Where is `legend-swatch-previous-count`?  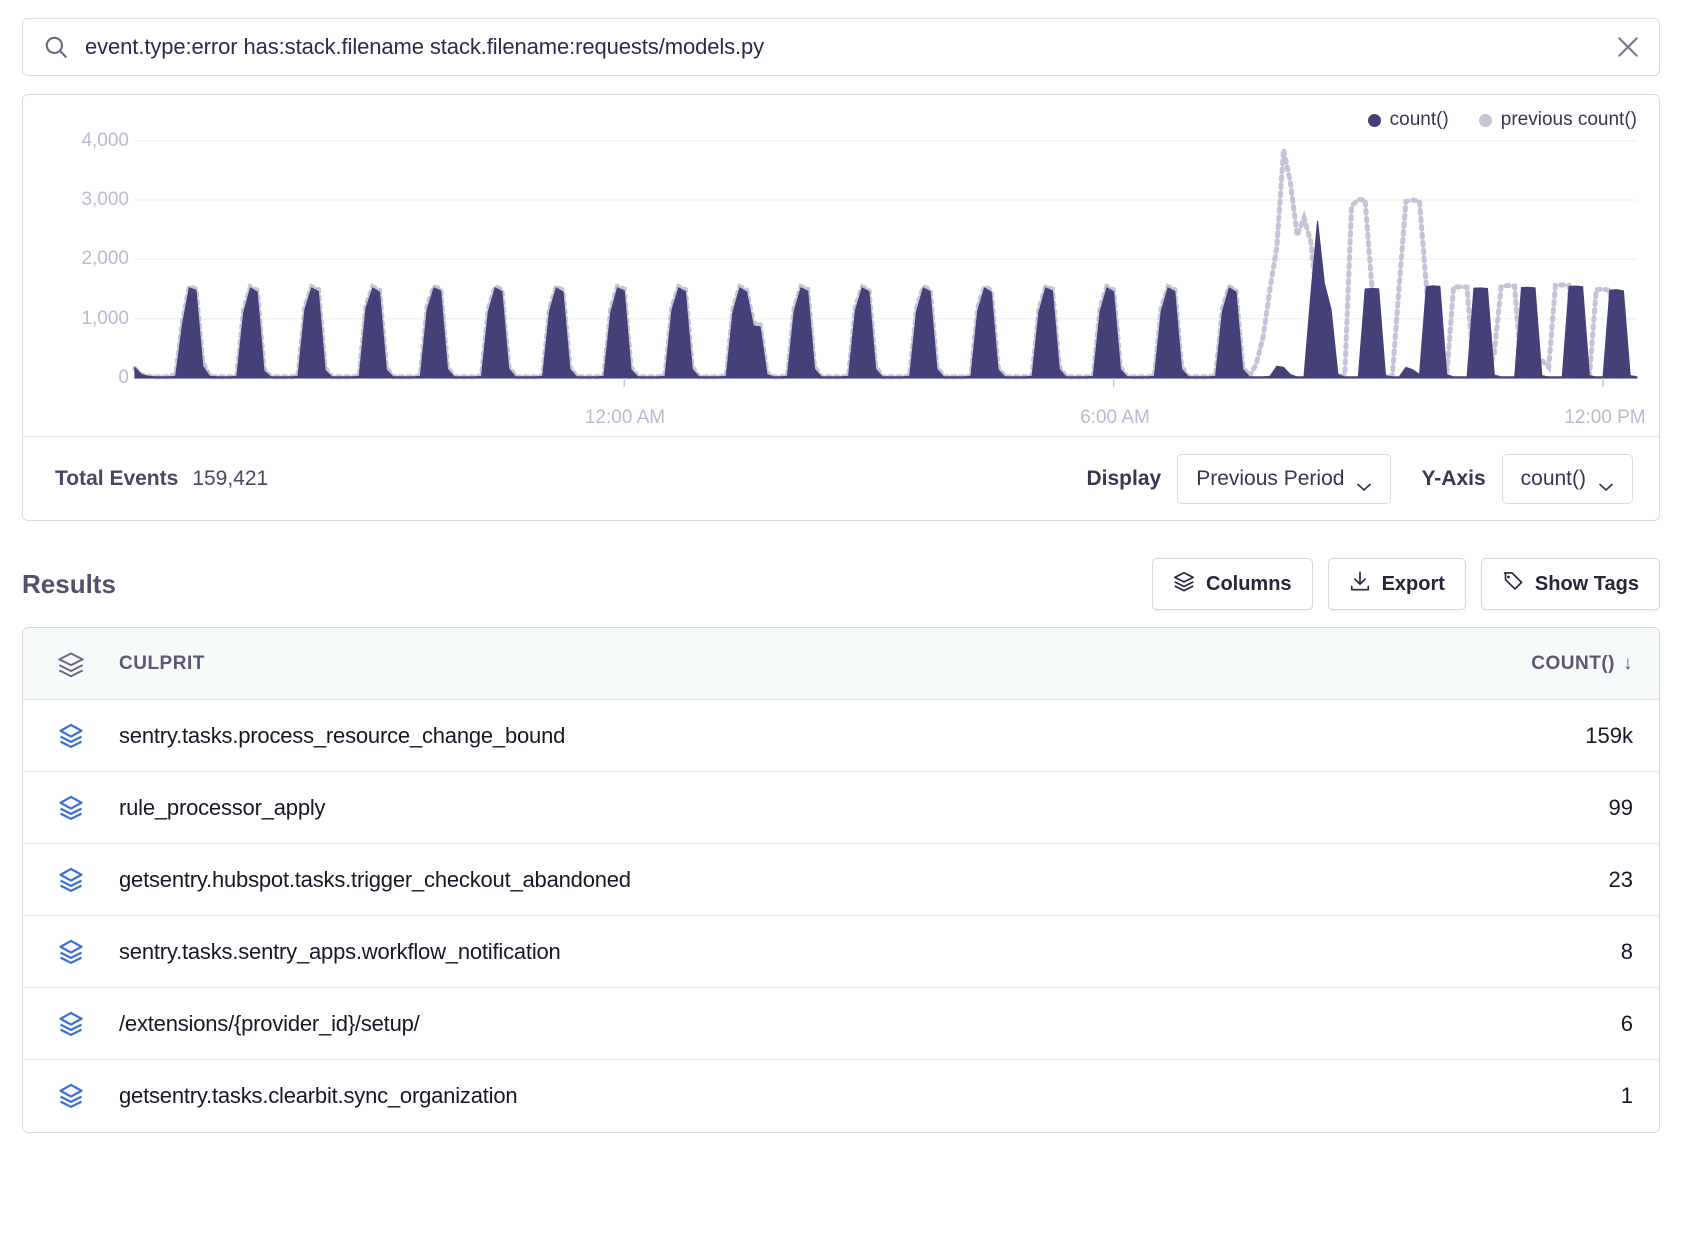 legend-swatch-previous-count is located at coordinates (1485, 120).